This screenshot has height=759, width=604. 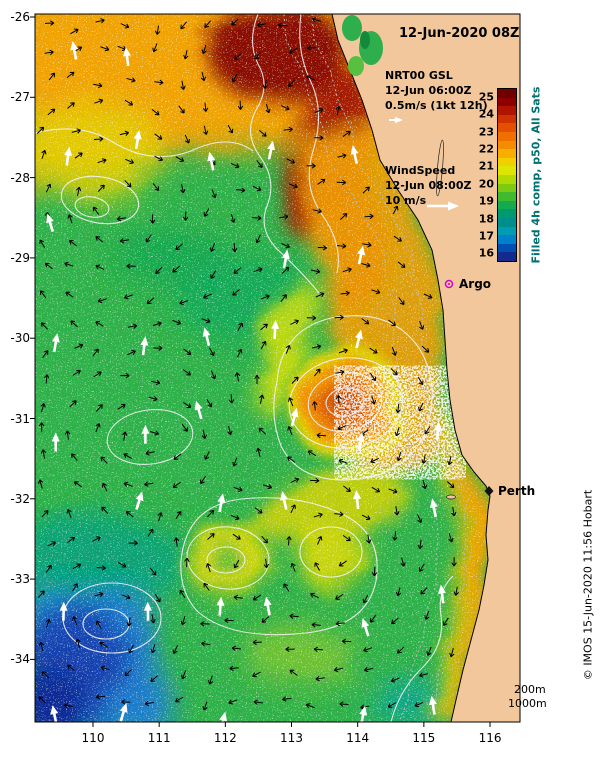 What do you see at coordinates (443, 206) in the screenshot?
I see `wind-scale-arrow` at bounding box center [443, 206].